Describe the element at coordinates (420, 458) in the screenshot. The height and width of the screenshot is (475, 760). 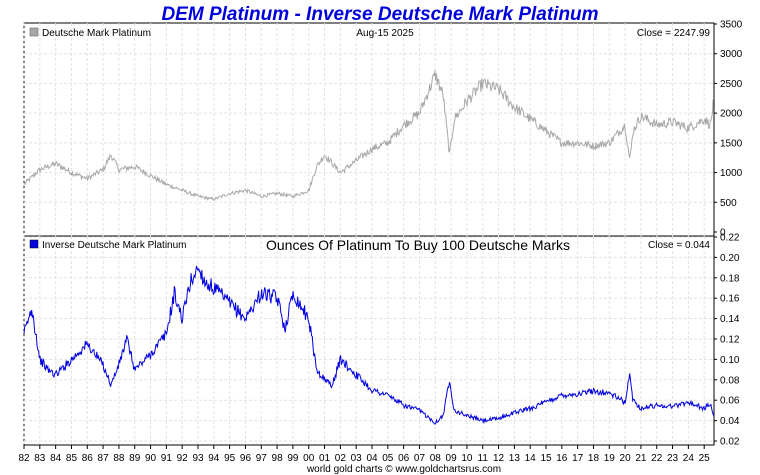
I see `x-tick-label: 07` at that location.